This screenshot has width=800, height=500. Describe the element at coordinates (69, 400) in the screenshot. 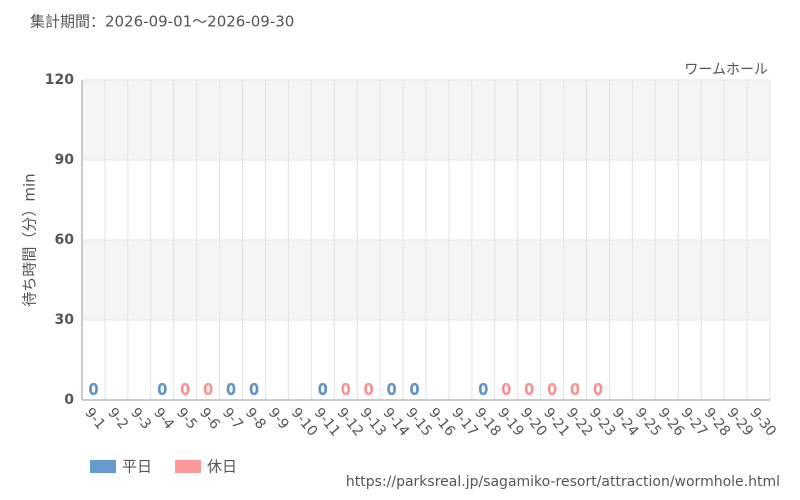

I see `y-tick-label: 0` at that location.